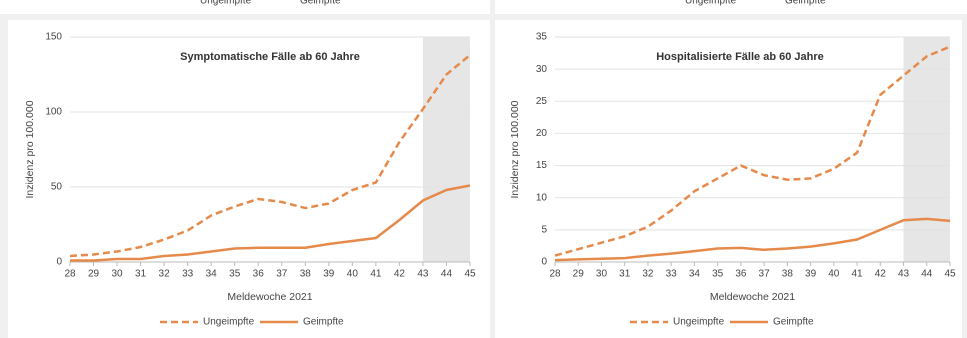 The image size is (967, 338). Describe the element at coordinates (544, 229) in the screenshot. I see `y-tick-label: 5` at that location.